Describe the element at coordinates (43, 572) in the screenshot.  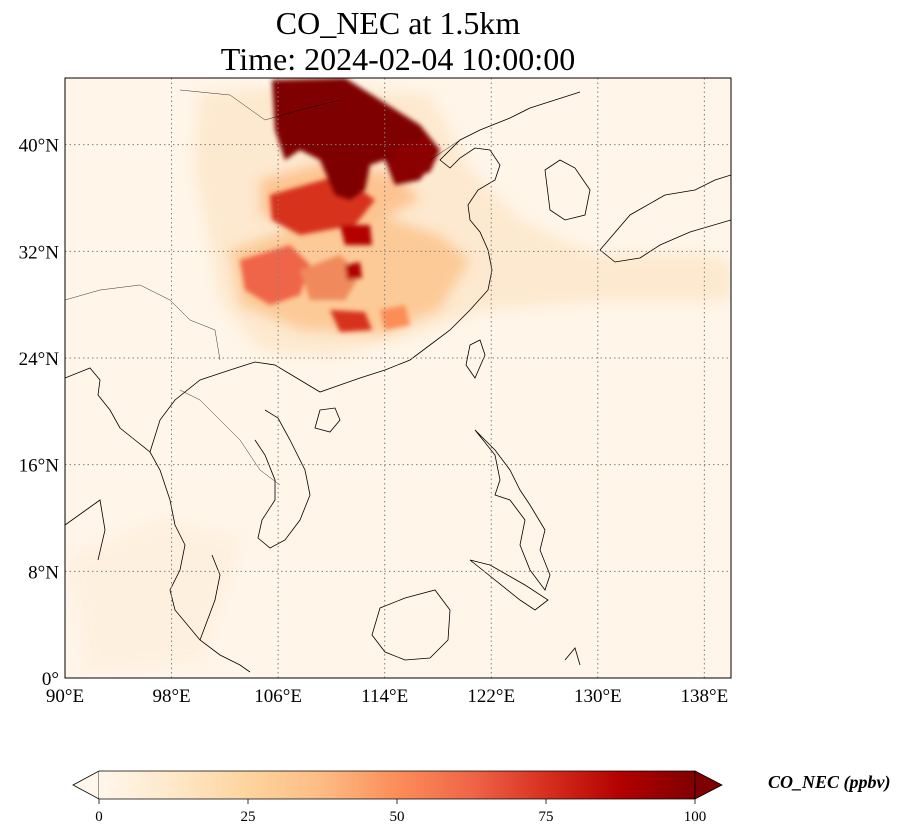
I see `latitude-tick-label: 8°N` at that location.